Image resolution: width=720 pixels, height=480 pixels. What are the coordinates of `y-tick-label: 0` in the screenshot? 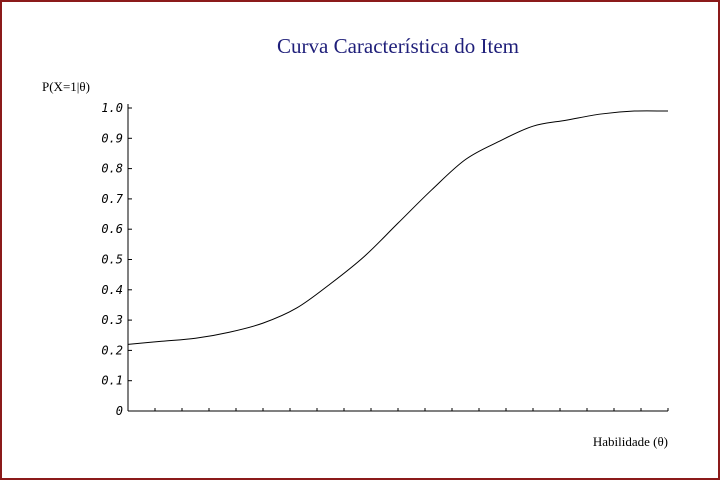 It's located at (119, 411).